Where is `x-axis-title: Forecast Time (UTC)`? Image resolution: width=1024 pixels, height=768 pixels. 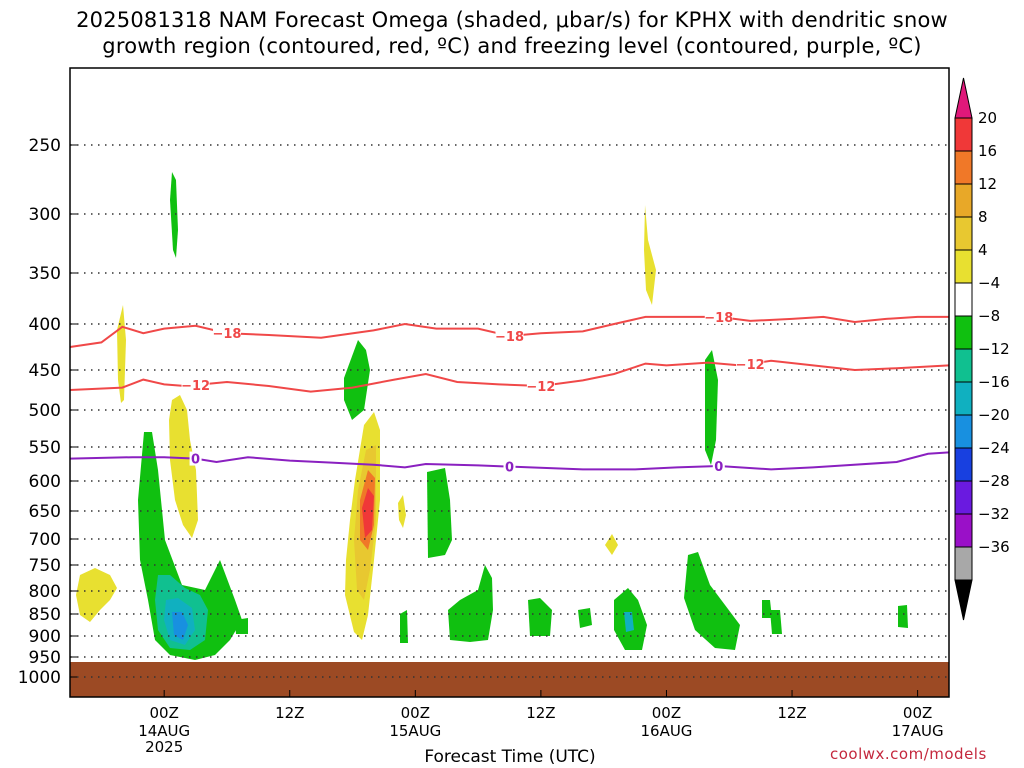
x-axis-title: Forecast Time (UTC) is located at coordinates (510, 757).